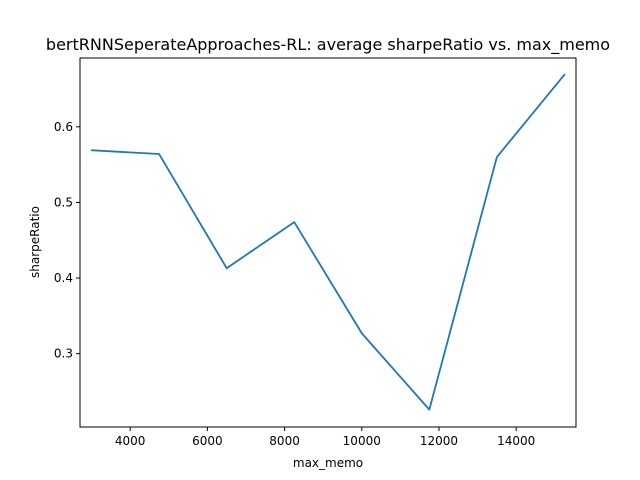 The width and height of the screenshot is (640, 480). What do you see at coordinates (284, 441) in the screenshot?
I see `x-tick-label: 8000` at bounding box center [284, 441].